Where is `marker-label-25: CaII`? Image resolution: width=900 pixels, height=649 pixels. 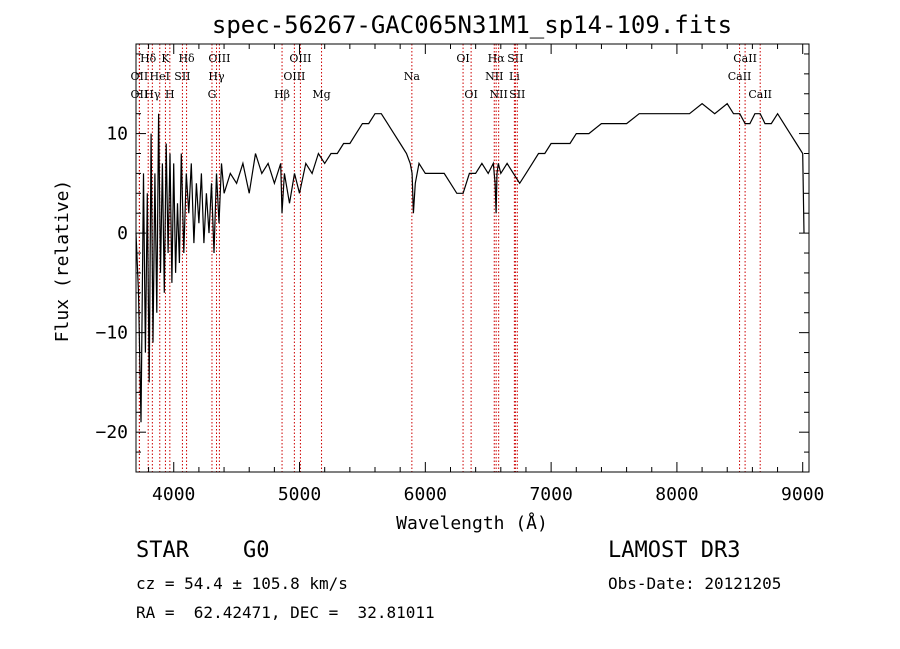
marker-label-25: CaII is located at coordinates (745, 58).